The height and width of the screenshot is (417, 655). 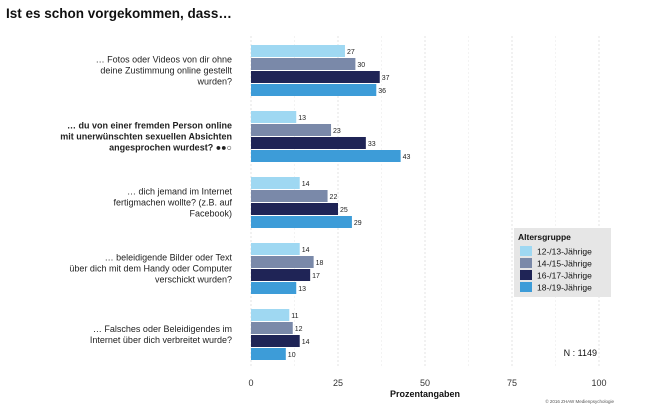 What do you see at coordinates (564, 276) in the screenshot?
I see `legend-label: 16-/17-Jährige` at bounding box center [564, 276].